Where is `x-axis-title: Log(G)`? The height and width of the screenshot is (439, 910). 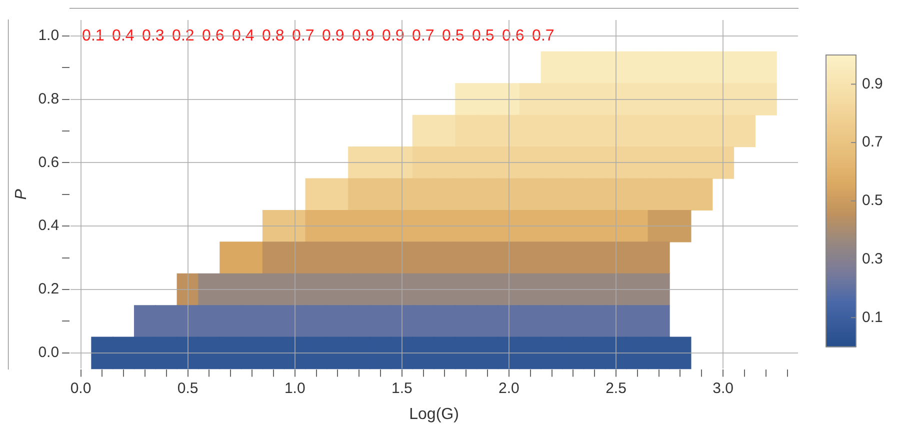 x-axis-title: Log(G) is located at coordinates (434, 414).